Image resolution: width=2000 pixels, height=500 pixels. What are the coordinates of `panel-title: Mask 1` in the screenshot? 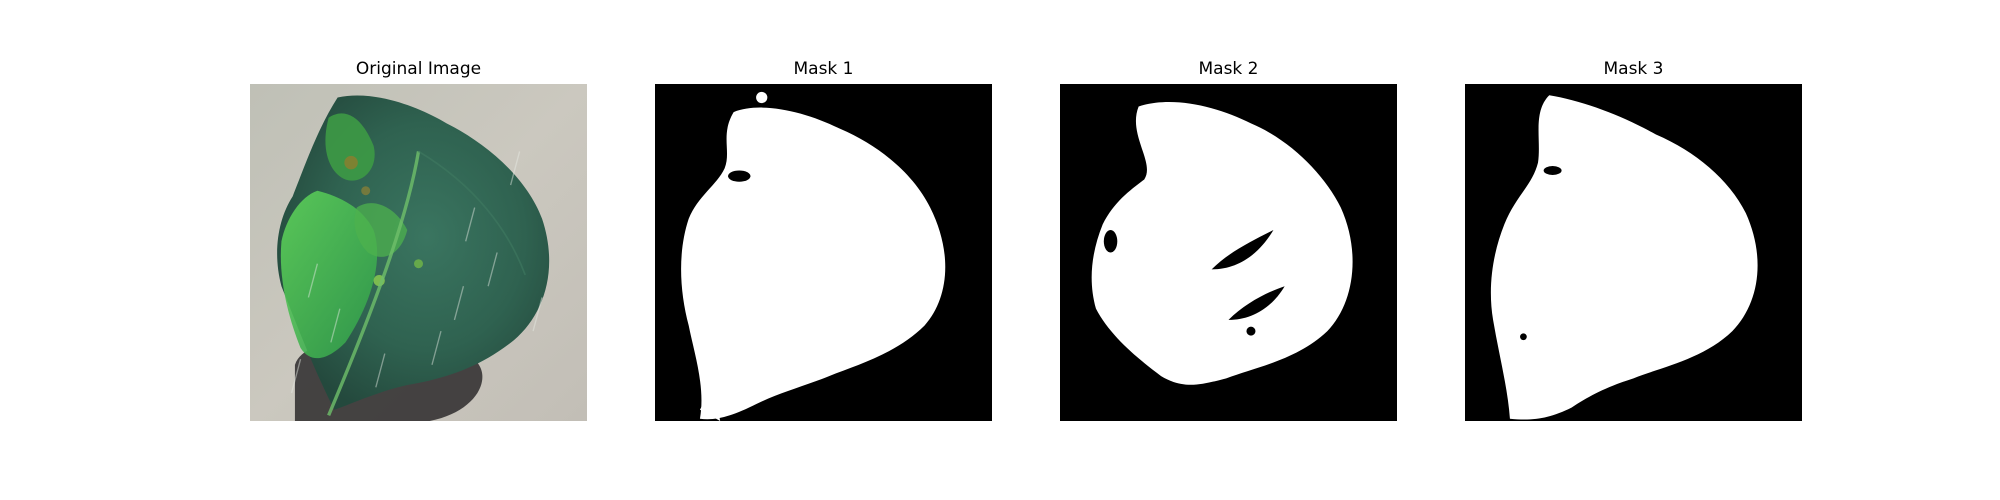 It's located at (823, 69).